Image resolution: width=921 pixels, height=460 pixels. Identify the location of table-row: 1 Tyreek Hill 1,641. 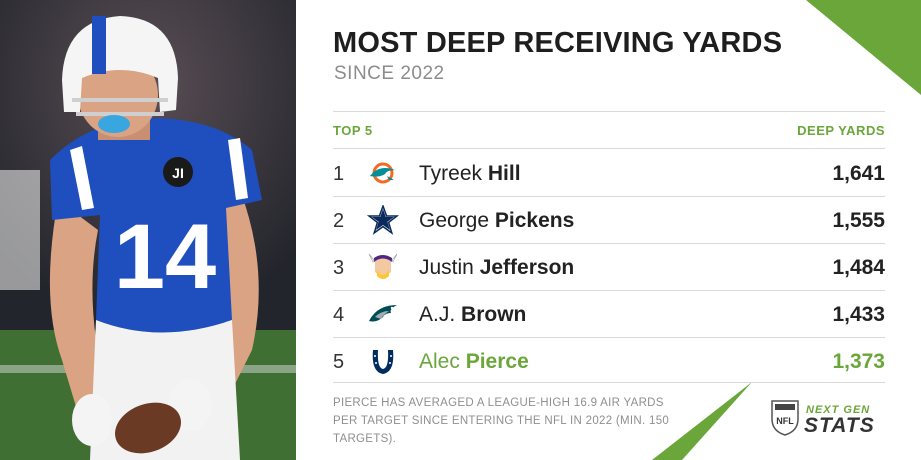
(609, 173).